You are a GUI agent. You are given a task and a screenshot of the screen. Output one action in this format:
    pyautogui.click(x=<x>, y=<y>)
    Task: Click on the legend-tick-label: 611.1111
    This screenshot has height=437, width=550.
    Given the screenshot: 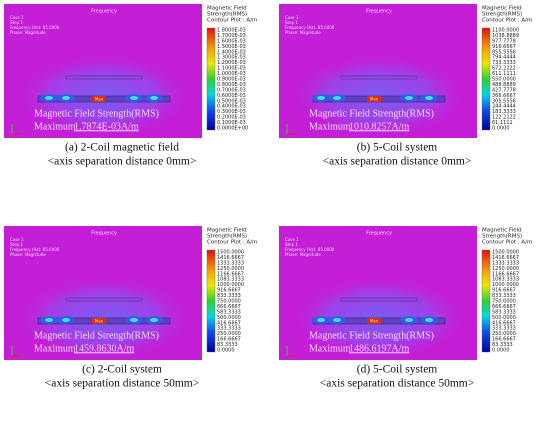 What is the action you would take?
    pyautogui.click(x=504, y=74)
    